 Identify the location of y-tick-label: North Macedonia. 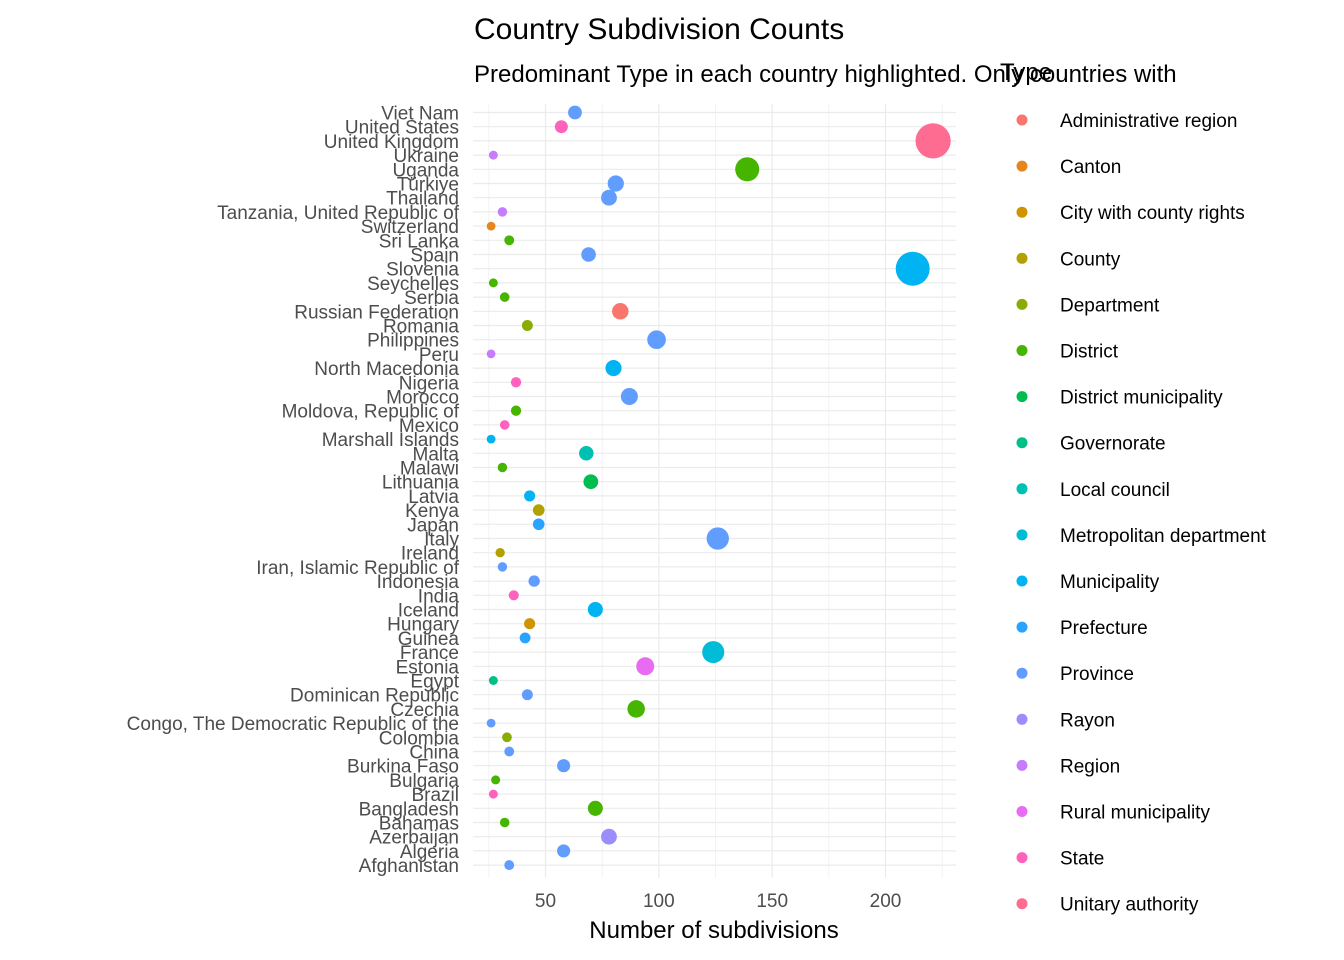
(386, 369).